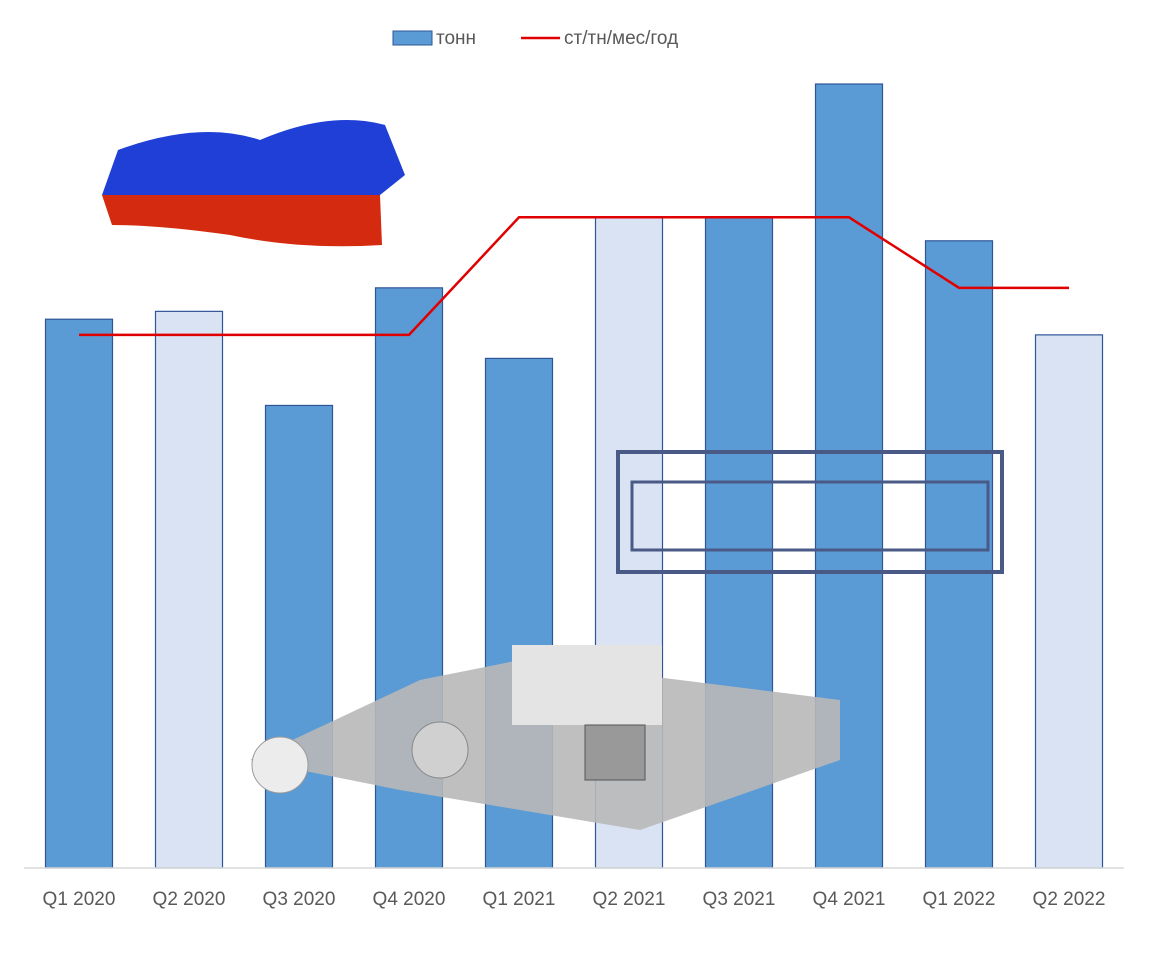 The width and height of the screenshot is (1168, 954). Describe the element at coordinates (456, 38) in the screenshot. I see `legend-label: тонн` at that location.